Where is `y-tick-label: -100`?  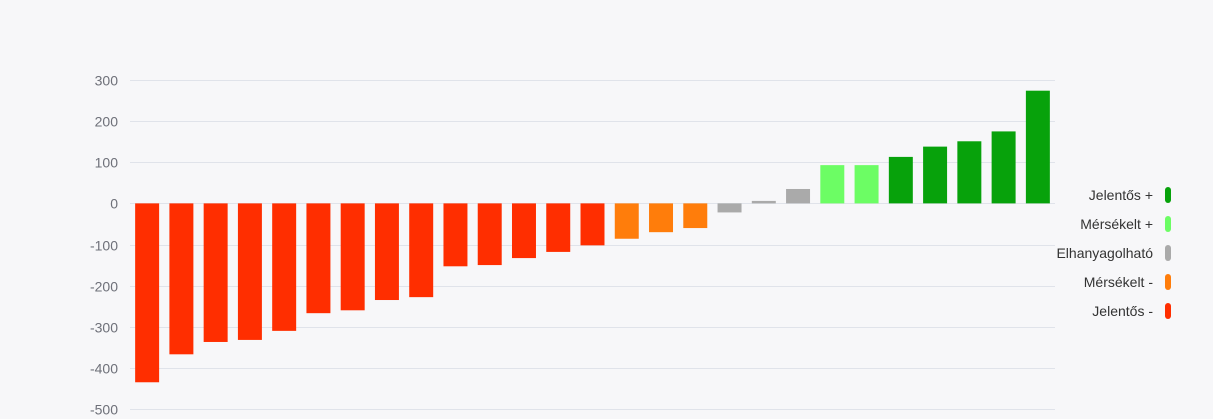
y-tick-label: -100 is located at coordinates (104, 246).